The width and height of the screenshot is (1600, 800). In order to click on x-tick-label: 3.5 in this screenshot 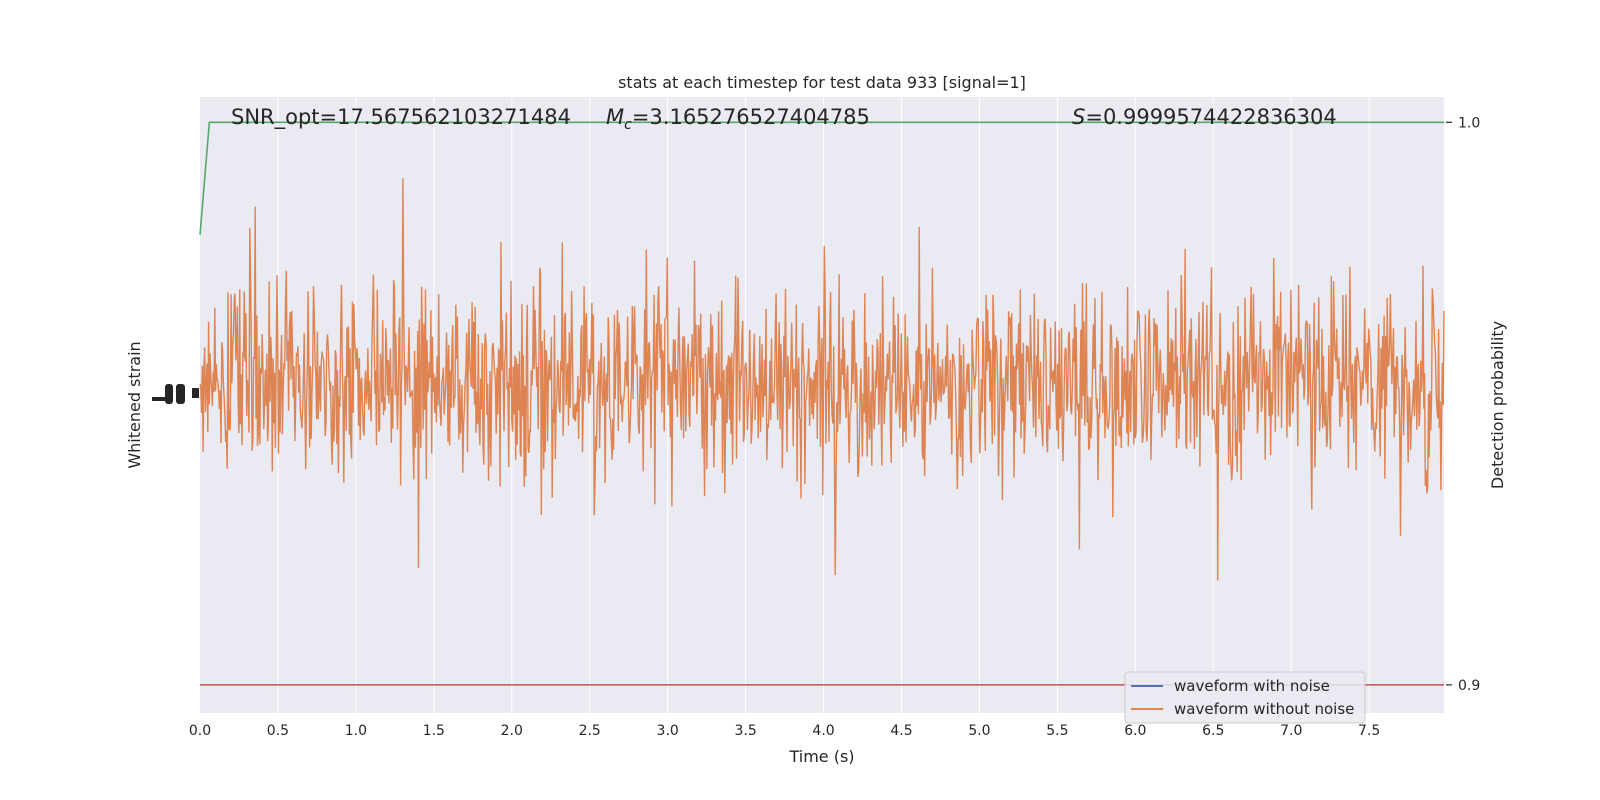, I will do `click(745, 731)`.